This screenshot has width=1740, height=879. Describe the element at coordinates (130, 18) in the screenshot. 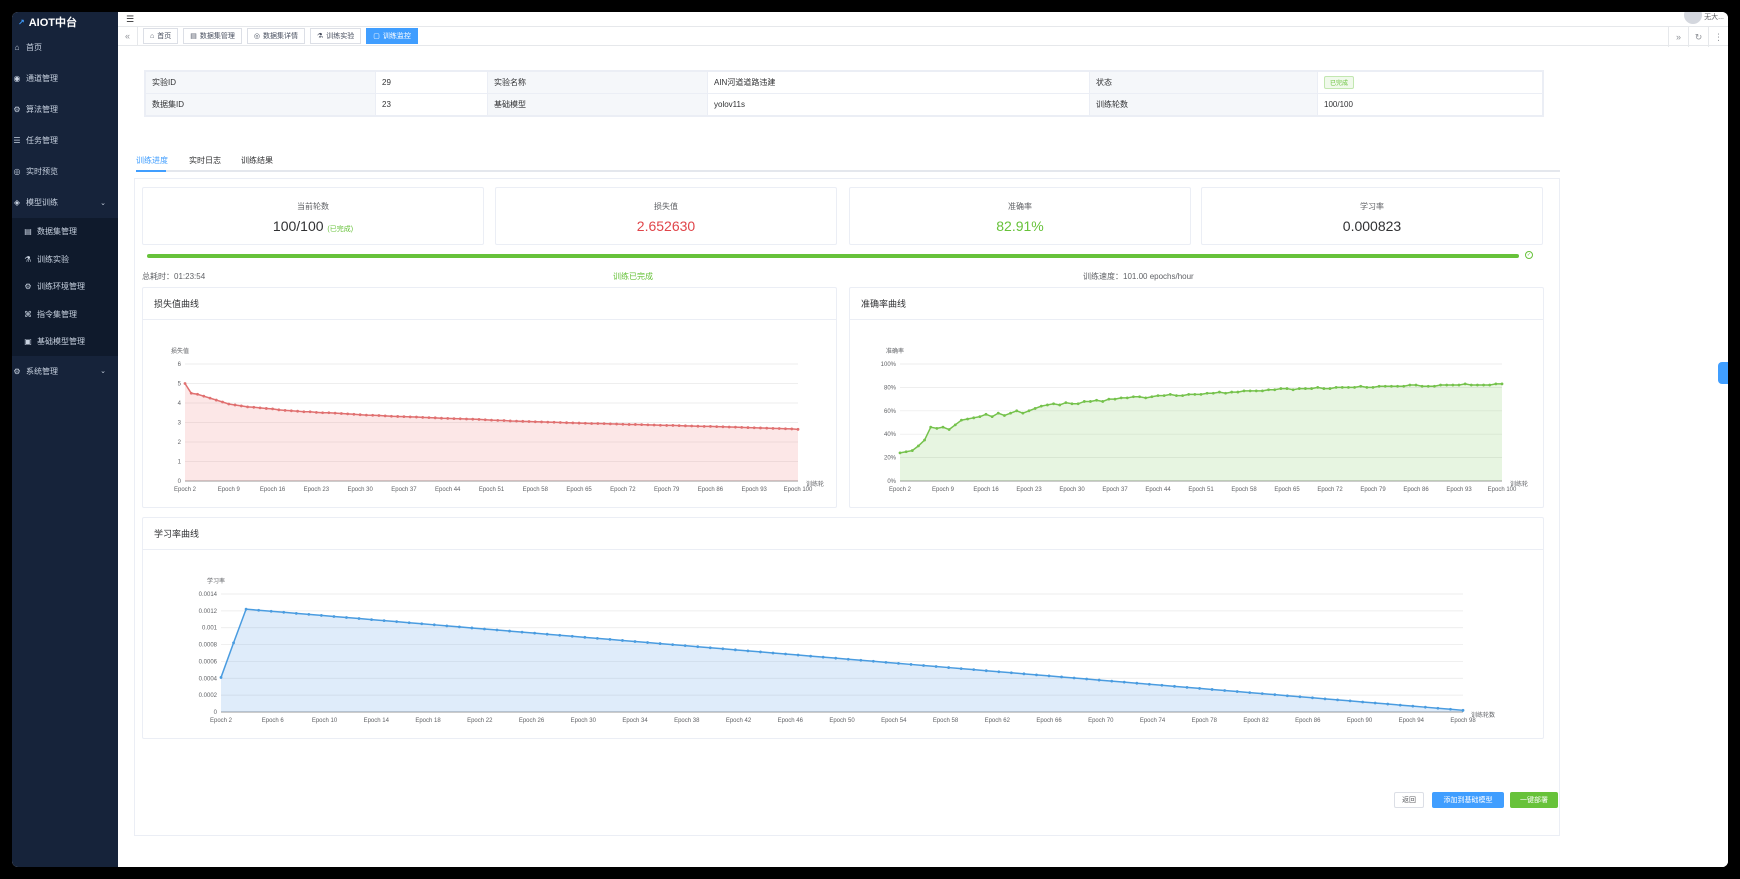

I see `menu-icon: ☰` at that location.